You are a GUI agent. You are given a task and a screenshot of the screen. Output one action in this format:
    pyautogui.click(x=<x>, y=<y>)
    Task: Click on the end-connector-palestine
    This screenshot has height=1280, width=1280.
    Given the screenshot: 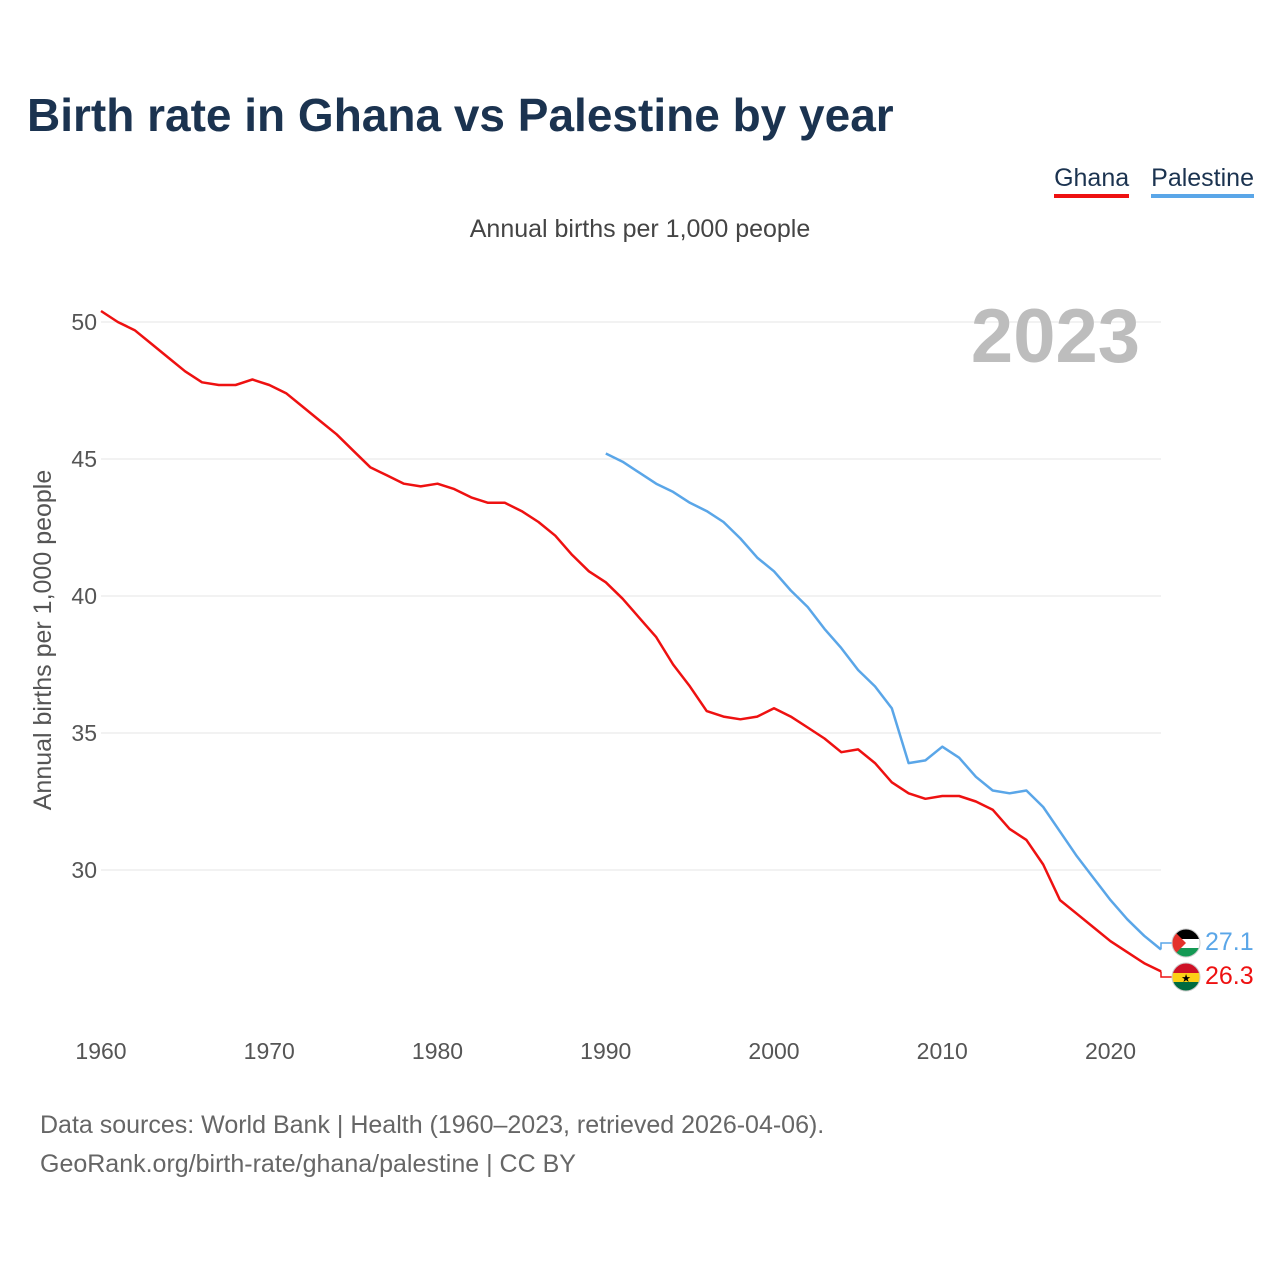 What is the action you would take?
    pyautogui.click(x=1166, y=946)
    